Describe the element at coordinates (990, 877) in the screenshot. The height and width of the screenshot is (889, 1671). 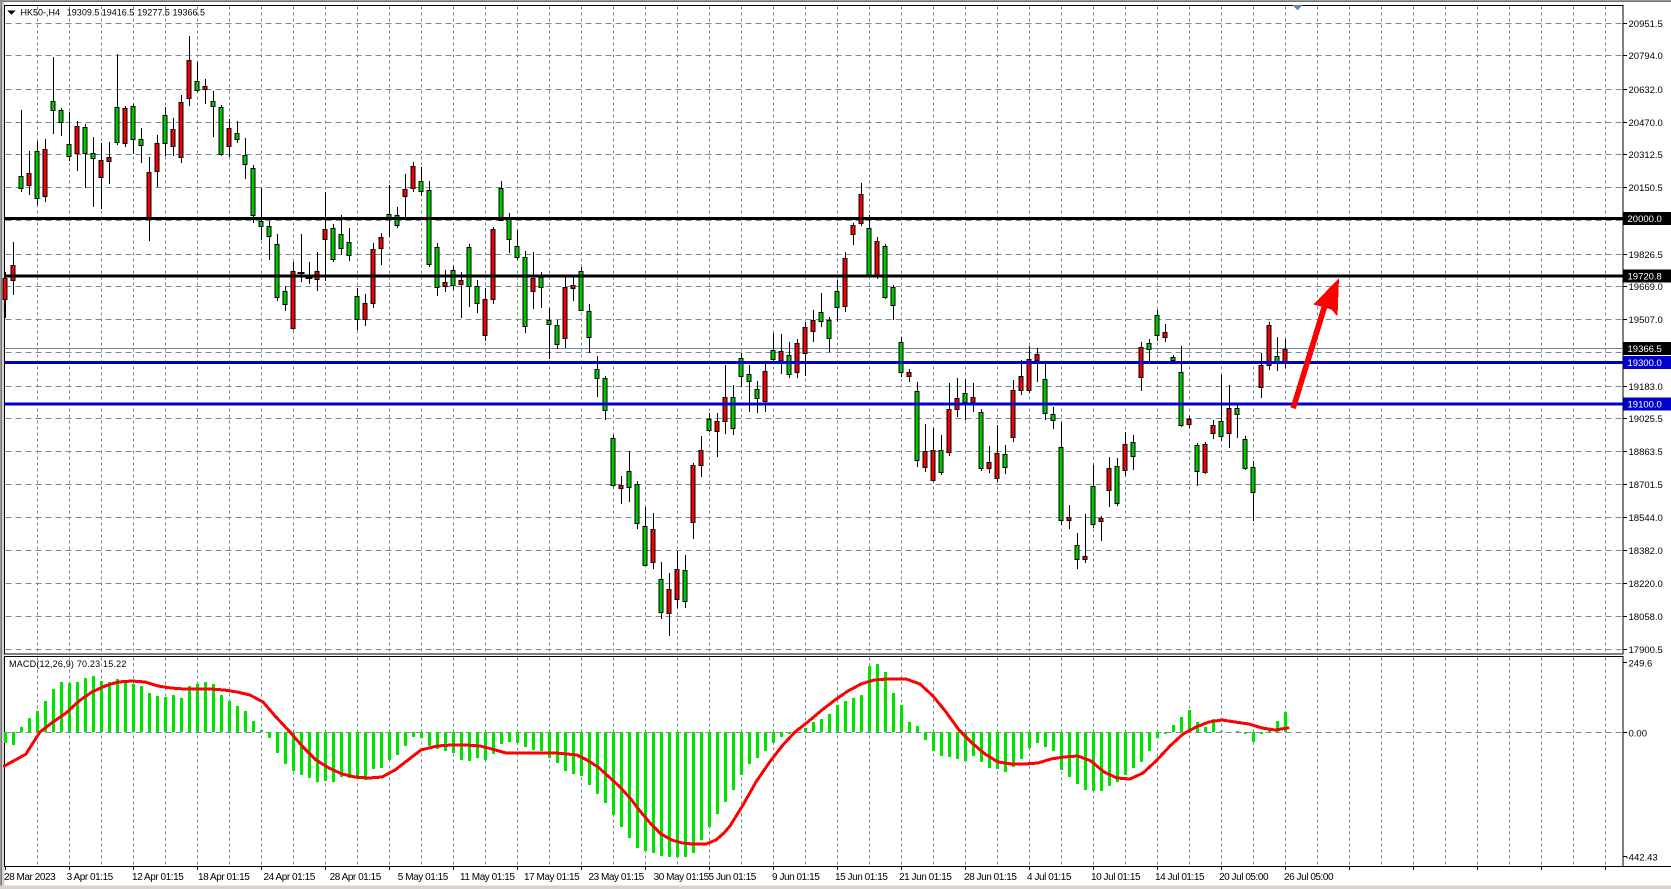
I see `svg-text: 28 Jun 01:15` at that location.